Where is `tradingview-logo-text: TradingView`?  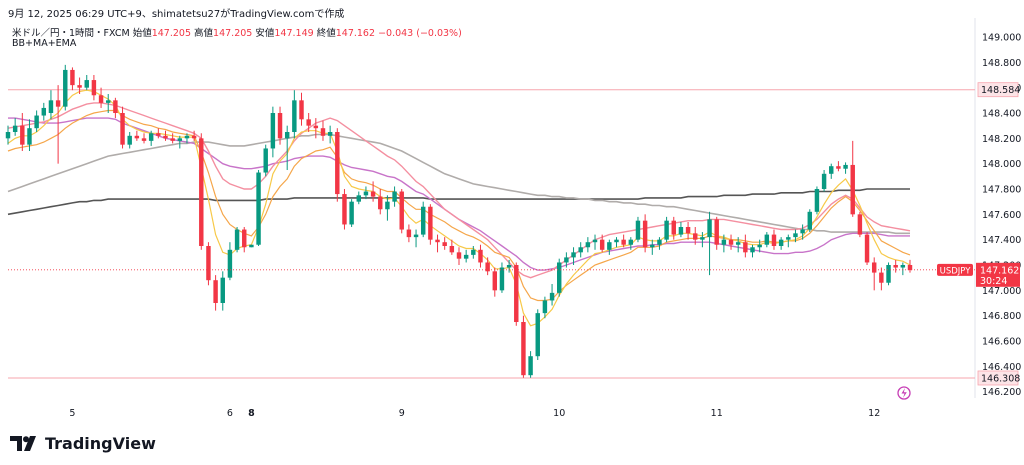 tradingview-logo-text: TradingView is located at coordinates (100, 443).